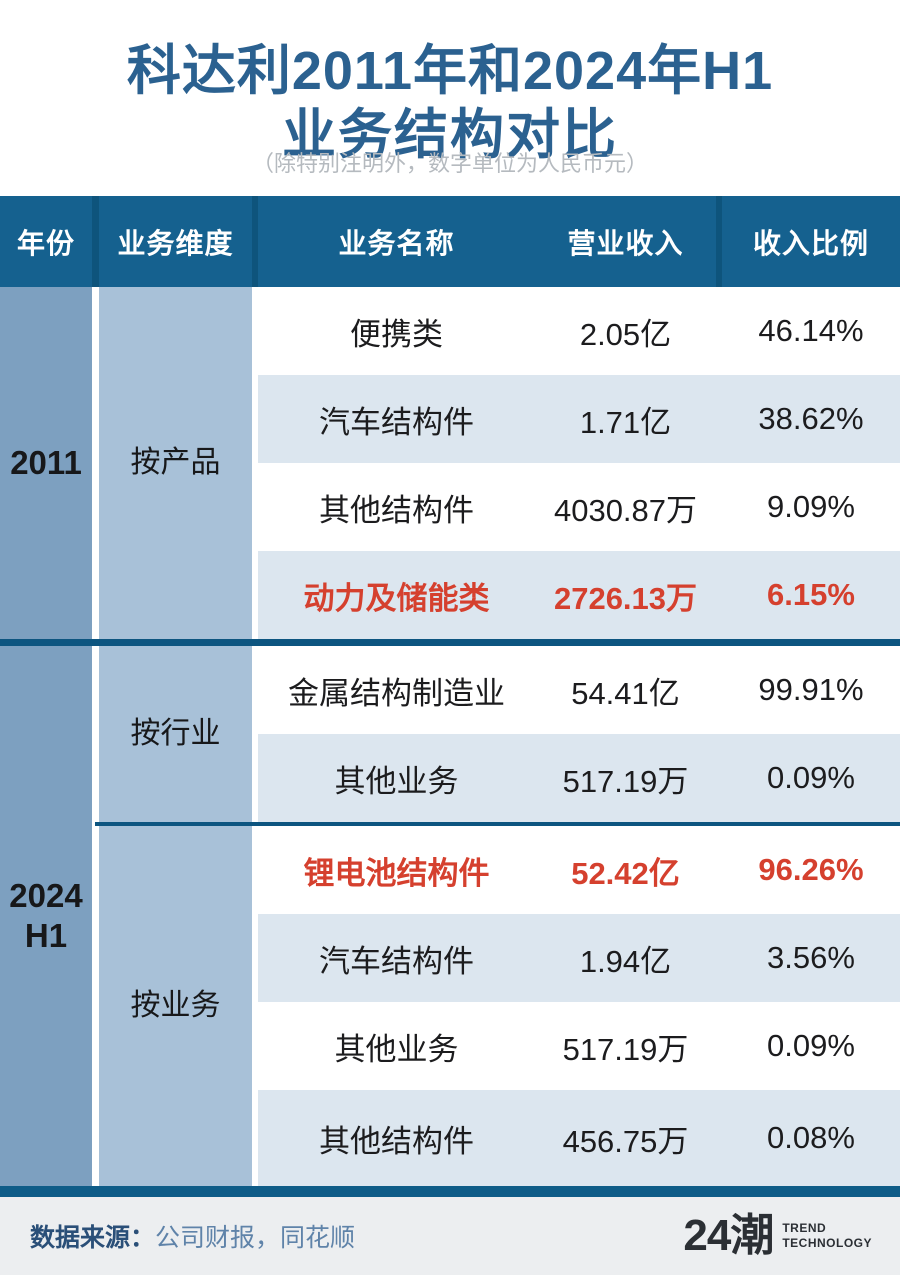 This screenshot has height=1275, width=900. Describe the element at coordinates (396, 598) in the screenshot. I see `business-name: 动力及储能类` at that location.